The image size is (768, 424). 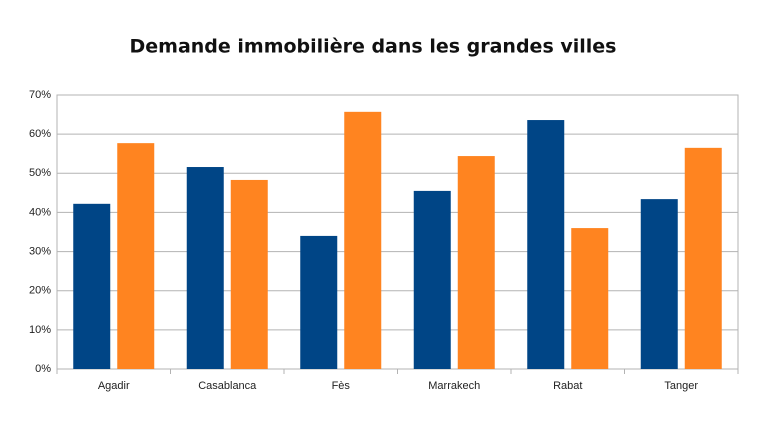 What do you see at coordinates (43, 369) in the screenshot?
I see `y-tick-label: 0%` at bounding box center [43, 369].